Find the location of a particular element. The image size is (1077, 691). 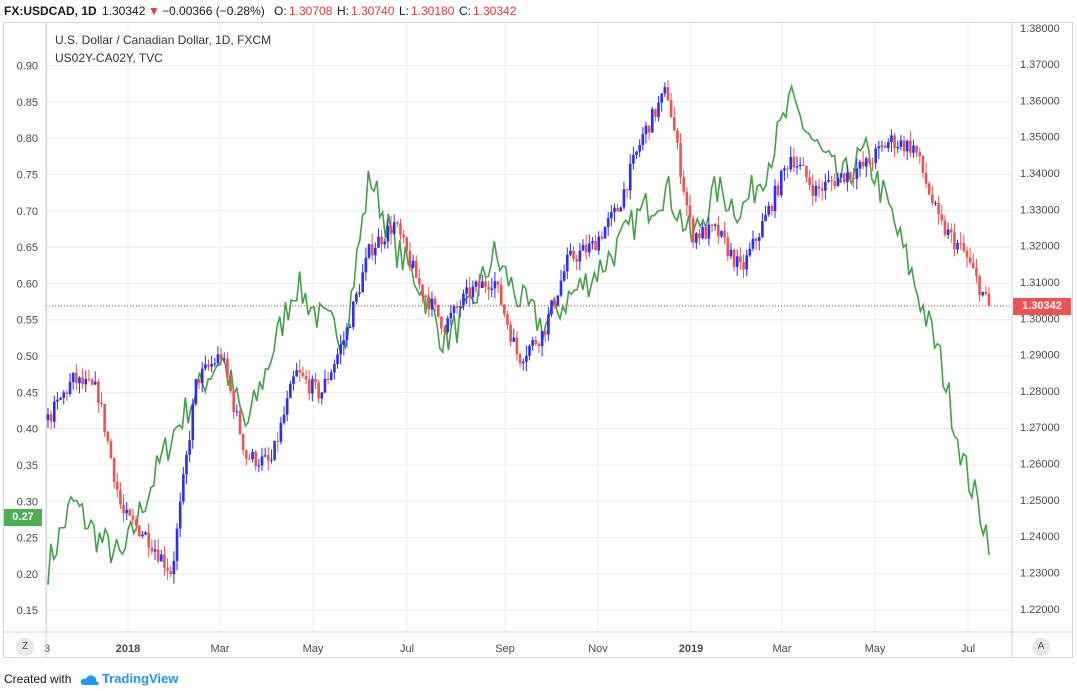

down-arrow-icon: ▼ is located at coordinates (154, 11).